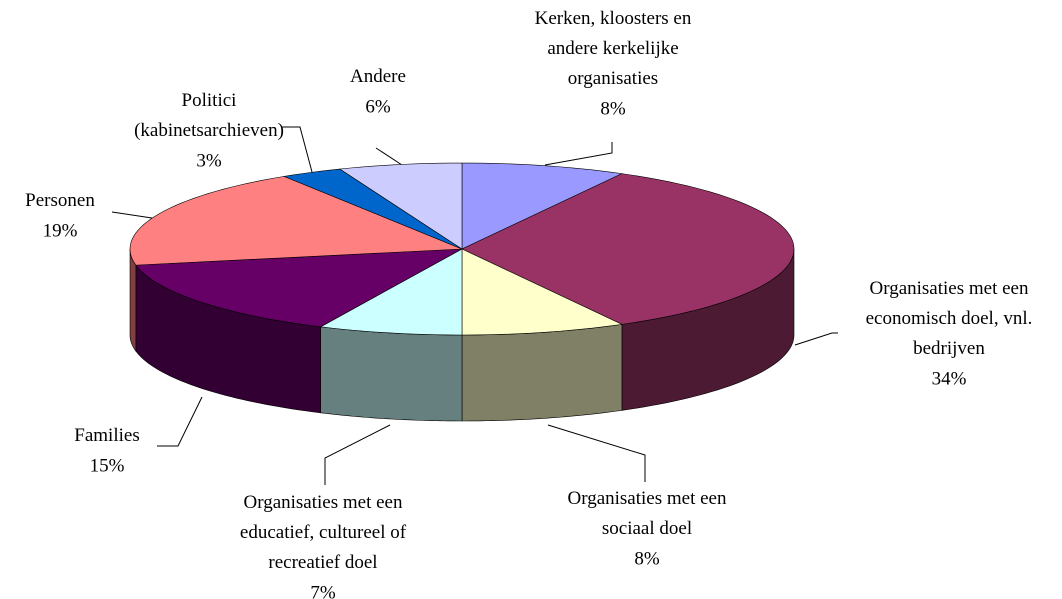 This screenshot has height=599, width=1062. Describe the element at coordinates (106, 435) in the screenshot. I see `slice-label: Families` at that location.